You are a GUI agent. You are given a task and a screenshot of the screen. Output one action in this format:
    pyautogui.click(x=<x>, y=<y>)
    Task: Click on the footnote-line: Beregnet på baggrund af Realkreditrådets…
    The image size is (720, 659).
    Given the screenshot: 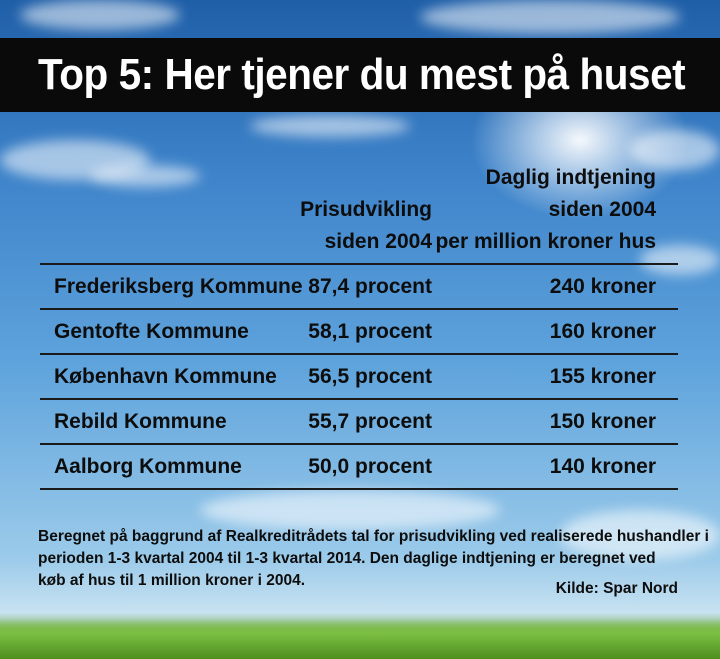 What is the action you would take?
    pyautogui.click(x=373, y=536)
    